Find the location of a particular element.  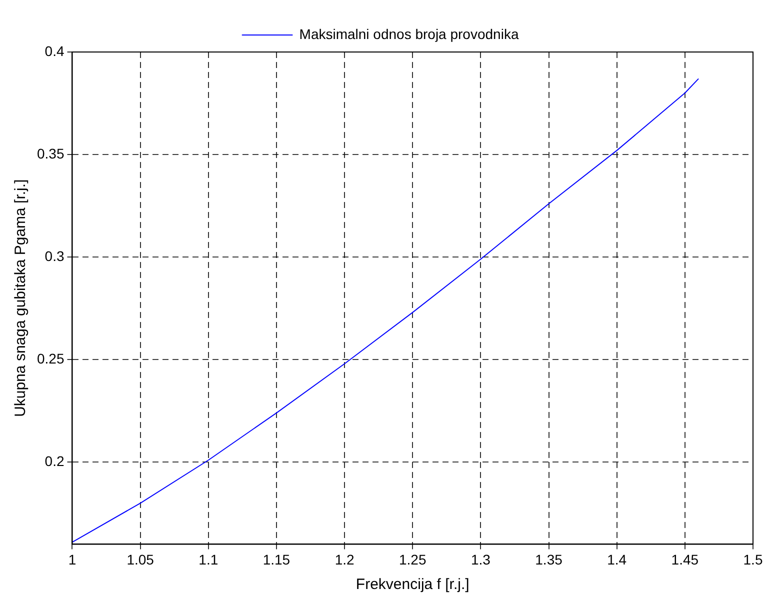

x-tick-label: 1.1 is located at coordinates (208, 559).